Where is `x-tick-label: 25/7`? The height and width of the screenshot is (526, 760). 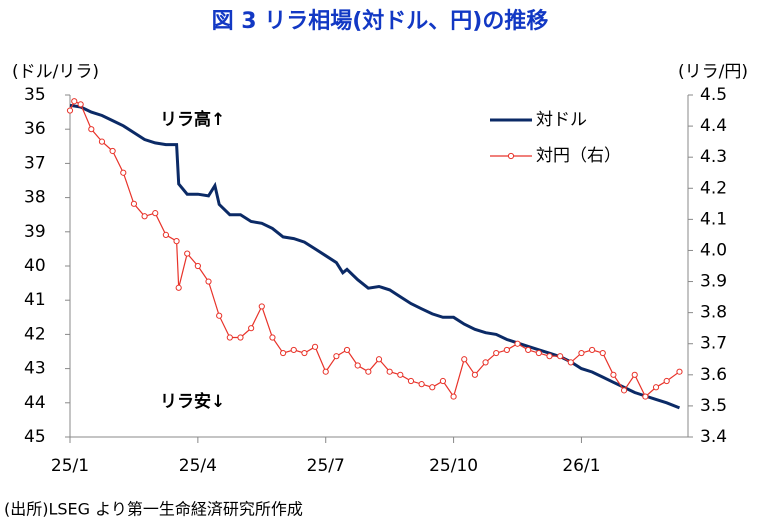
x-tick-label: 25/7 is located at coordinates (326, 466).